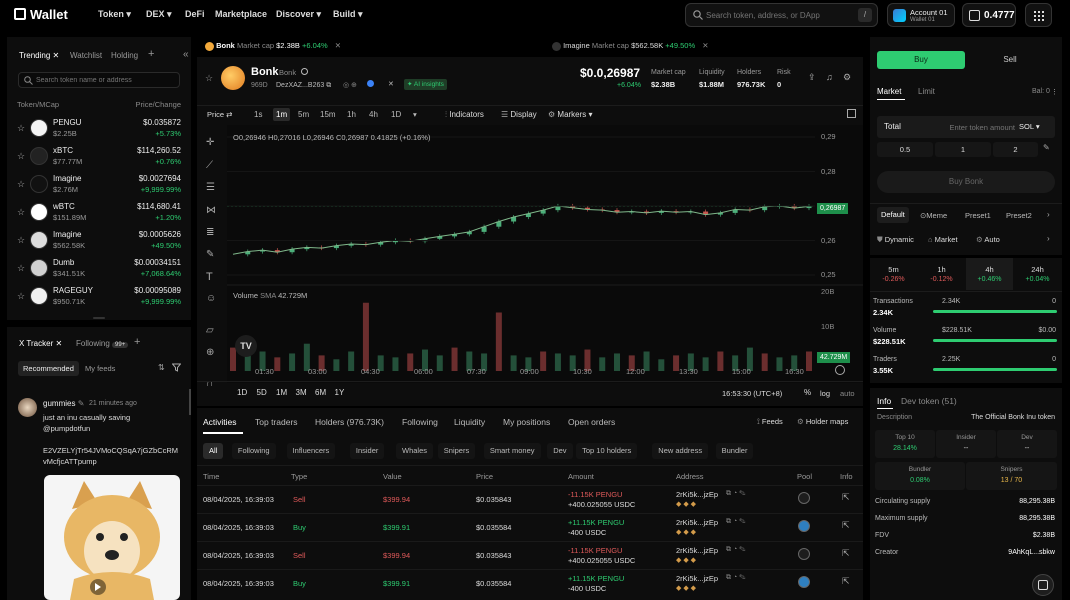 The height and width of the screenshot is (600, 1070). Describe the element at coordinates (560, 451) in the screenshot. I see `filter-chip: Dev` at that location.